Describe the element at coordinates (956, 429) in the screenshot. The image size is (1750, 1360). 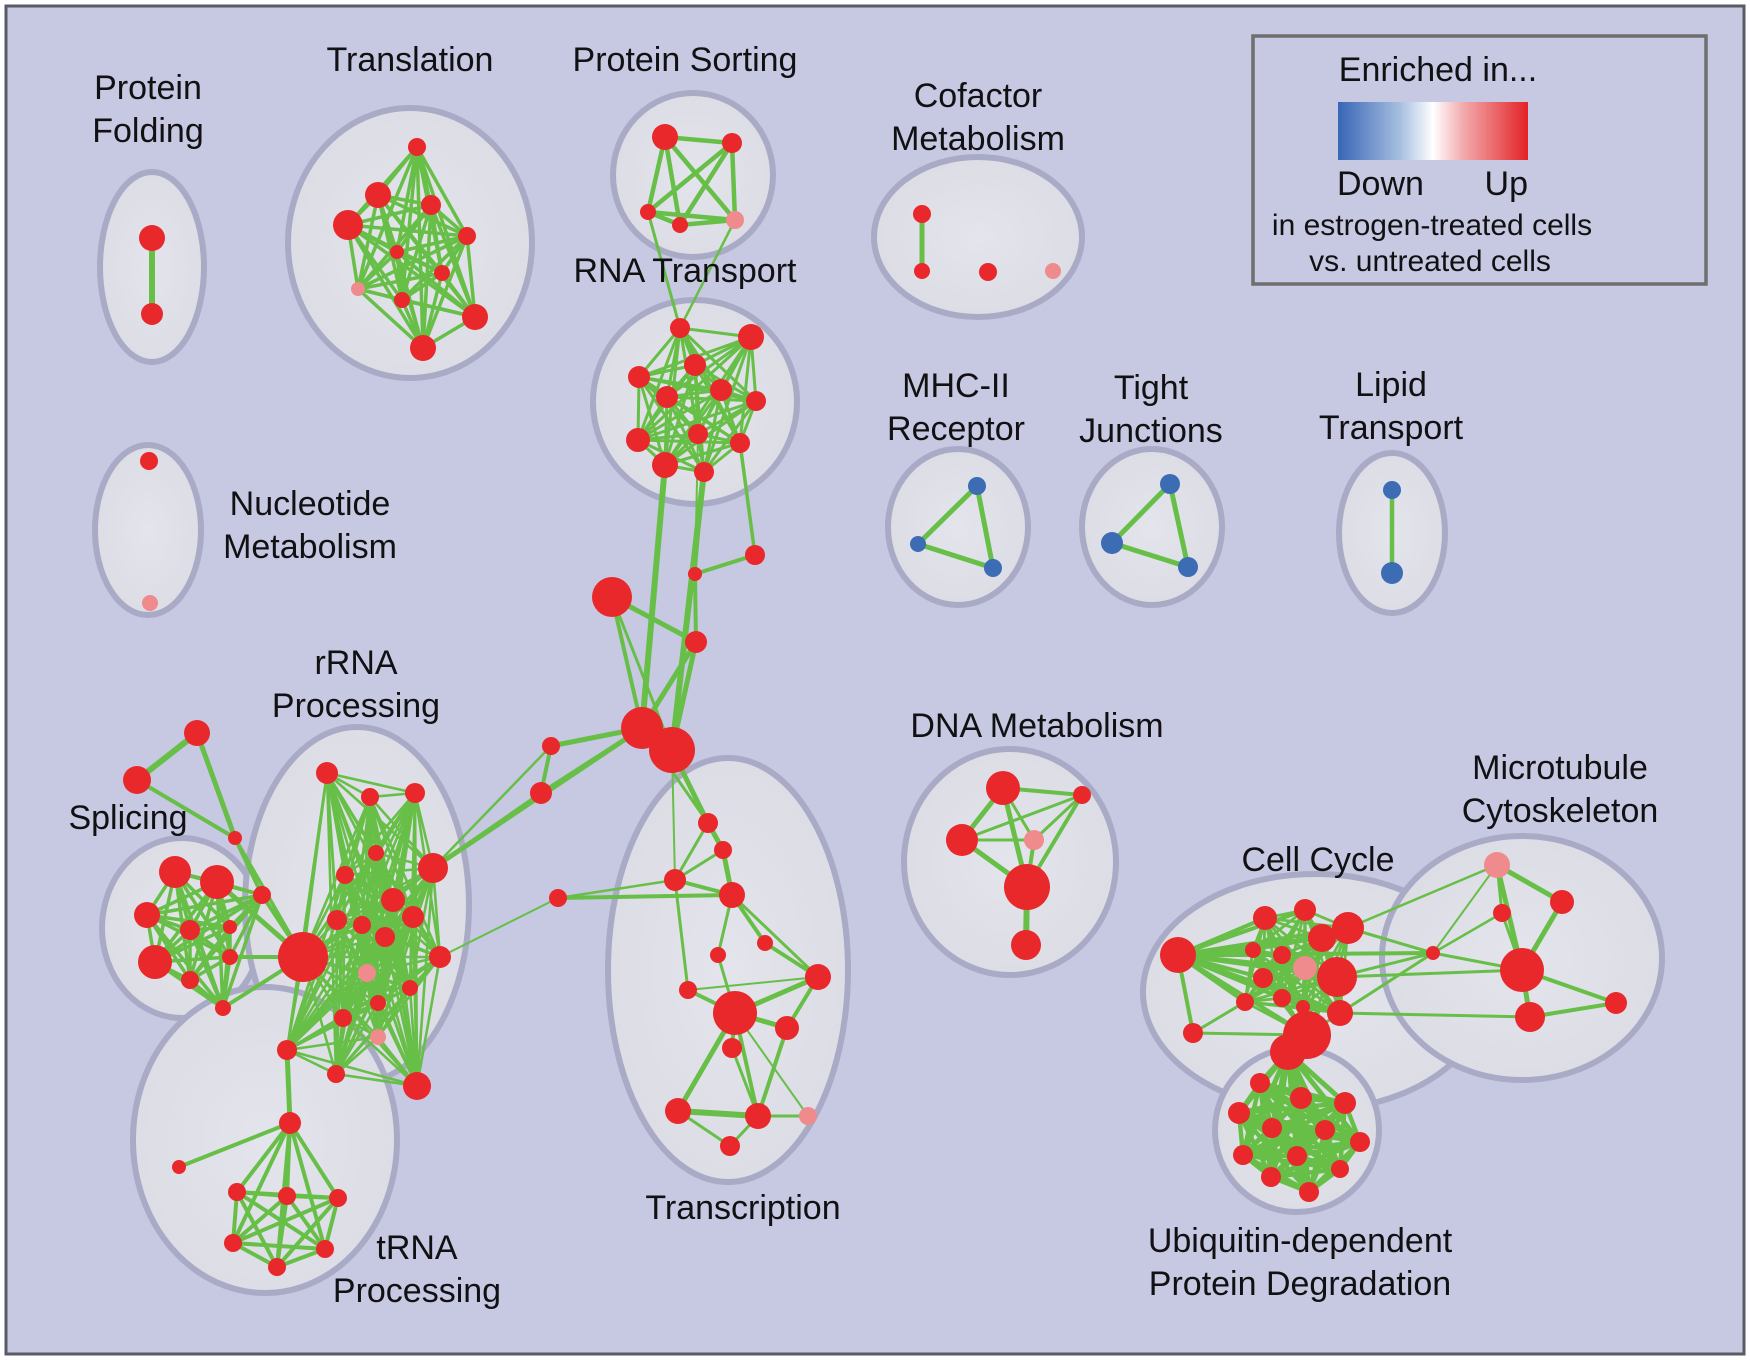
I see `cluster-mhc-ii-receptor-label: Receptor` at that location.